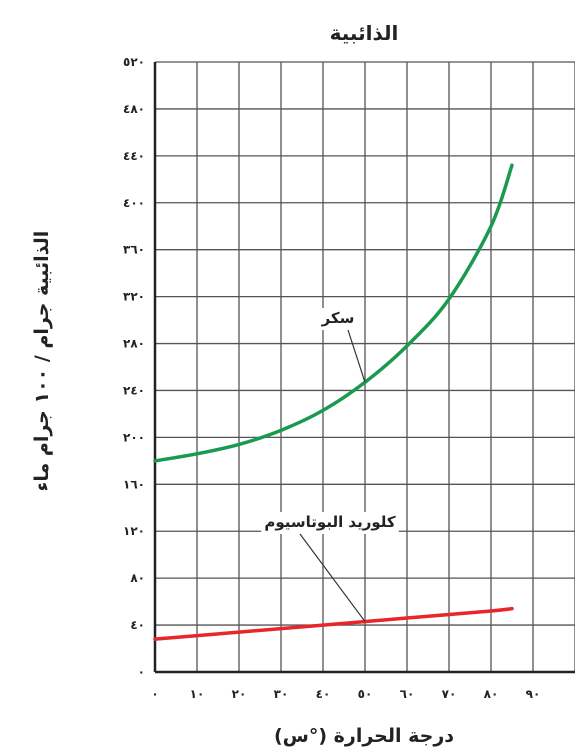 The width and height of the screenshot is (575, 754). Describe the element at coordinates (364, 736) in the screenshot. I see `x-axis-label: درجة الحرارة (°س)` at that location.